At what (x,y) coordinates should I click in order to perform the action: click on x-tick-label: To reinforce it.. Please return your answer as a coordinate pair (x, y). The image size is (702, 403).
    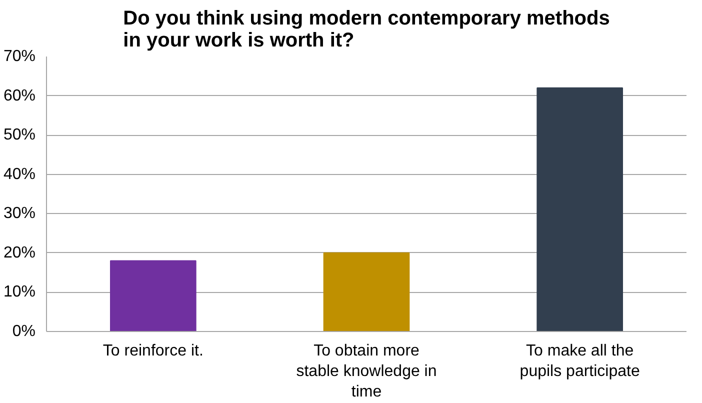
    Looking at the image, I should click on (153, 351).